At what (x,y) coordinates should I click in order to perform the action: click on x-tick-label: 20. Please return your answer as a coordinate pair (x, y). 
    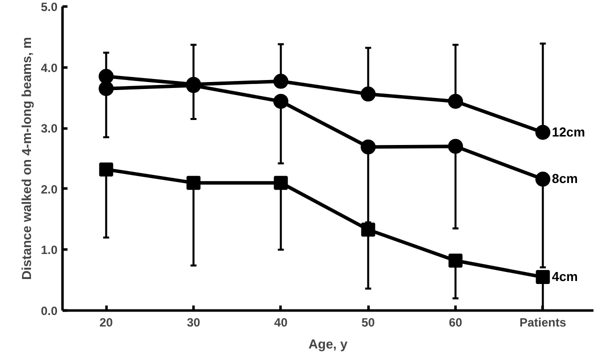
    Looking at the image, I should click on (106, 323).